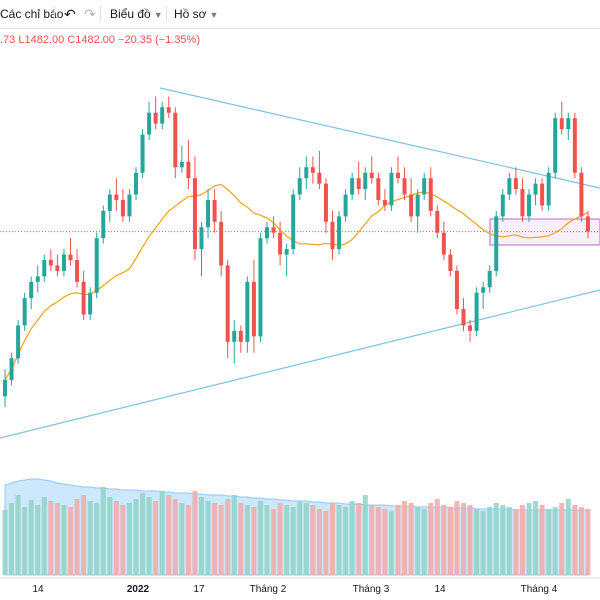  Describe the element at coordinates (138, 589) in the screenshot. I see `x-tick-label: 2022` at that location.